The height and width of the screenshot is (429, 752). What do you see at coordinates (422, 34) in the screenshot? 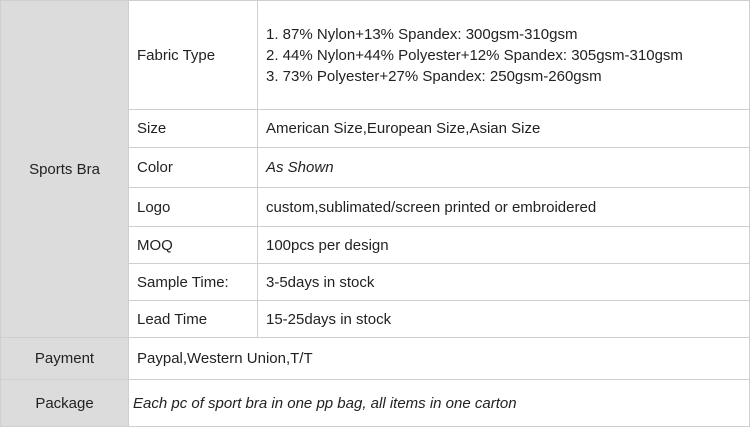
I see `fabric-line: 1. 87% Nylon+13% Spandex: 300gsm-310gsm` at bounding box center [422, 34].